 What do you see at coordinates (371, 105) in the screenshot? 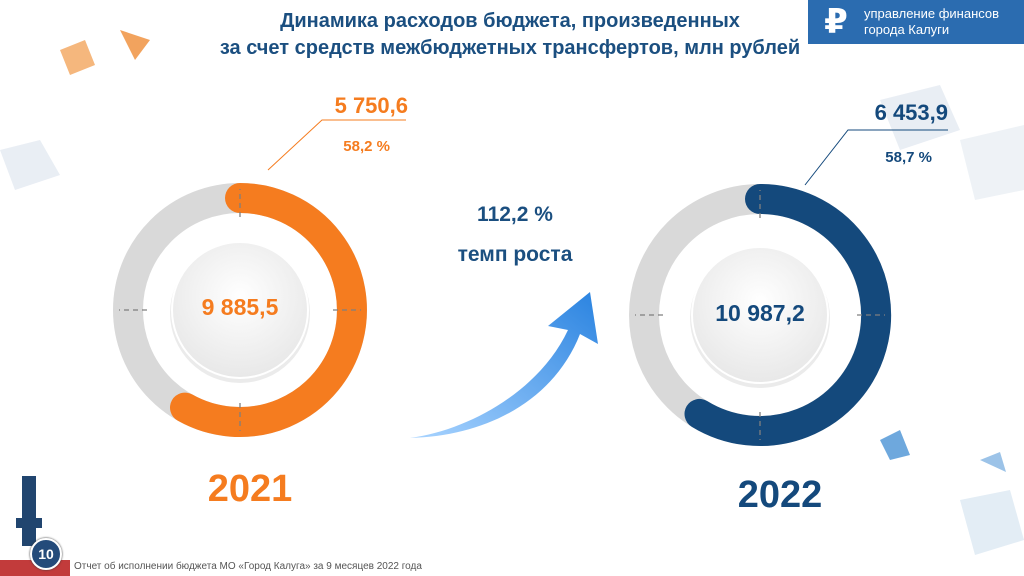
I see `value-label-2021: 5 750,6` at bounding box center [371, 105].